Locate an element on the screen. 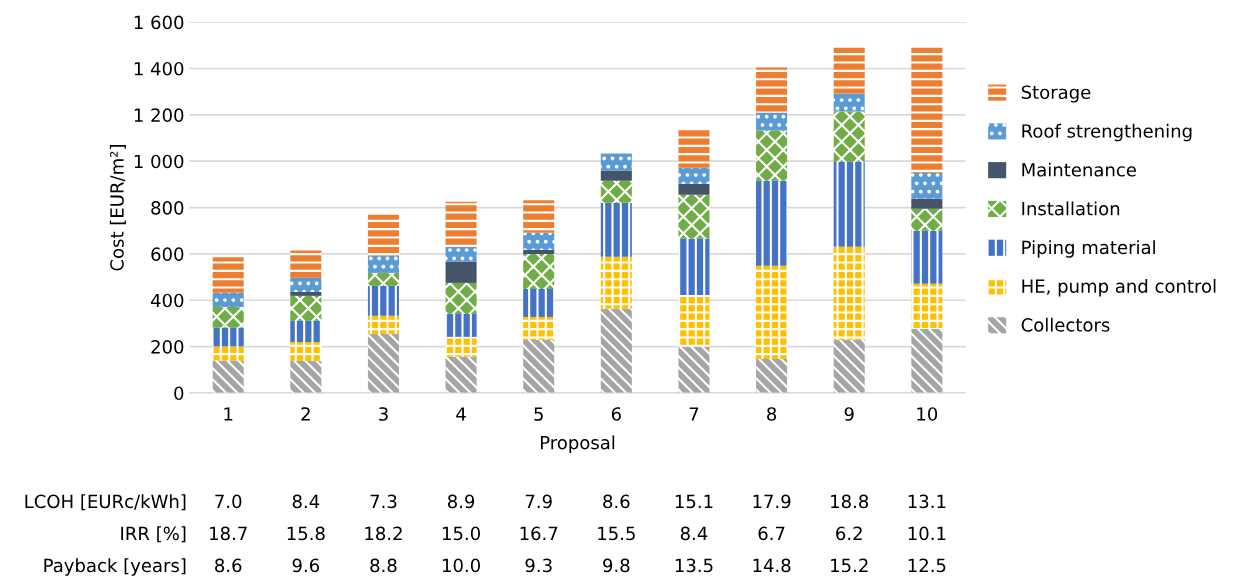  text: 16.7 is located at coordinates (539, 533).